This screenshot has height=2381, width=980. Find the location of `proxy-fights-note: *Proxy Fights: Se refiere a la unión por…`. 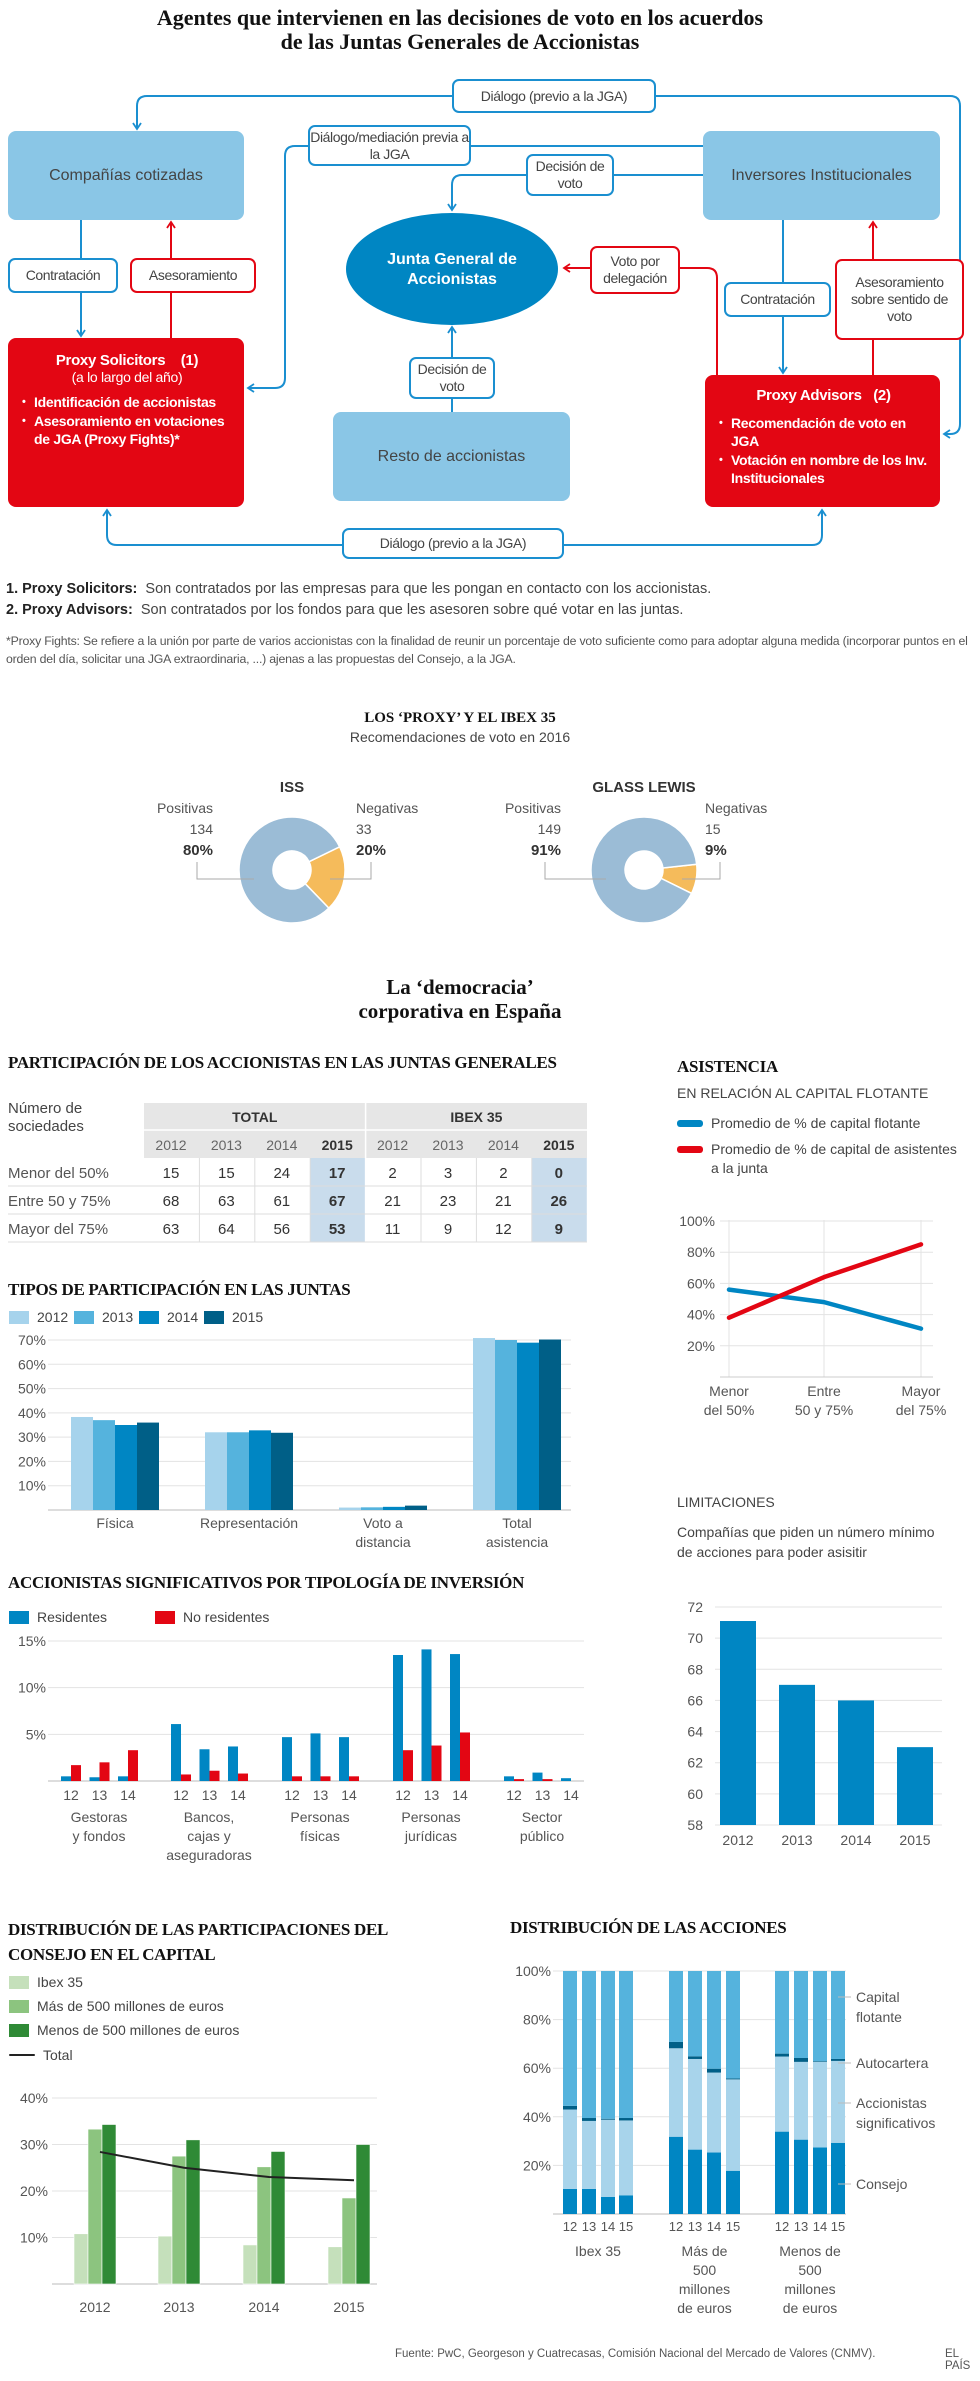

proxy-fights-note: *Proxy Fights: Se refiere a la unión por… is located at coordinates (487, 650).